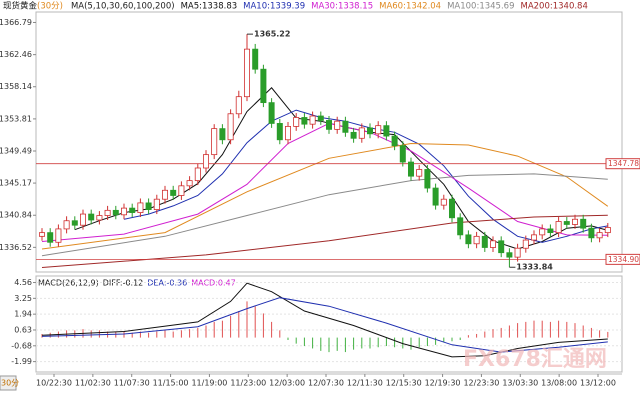 Image resolution: width=640 pixels, height=400 pixels. I want to click on macd-y-tick-label: 1.94, so click(23, 314).